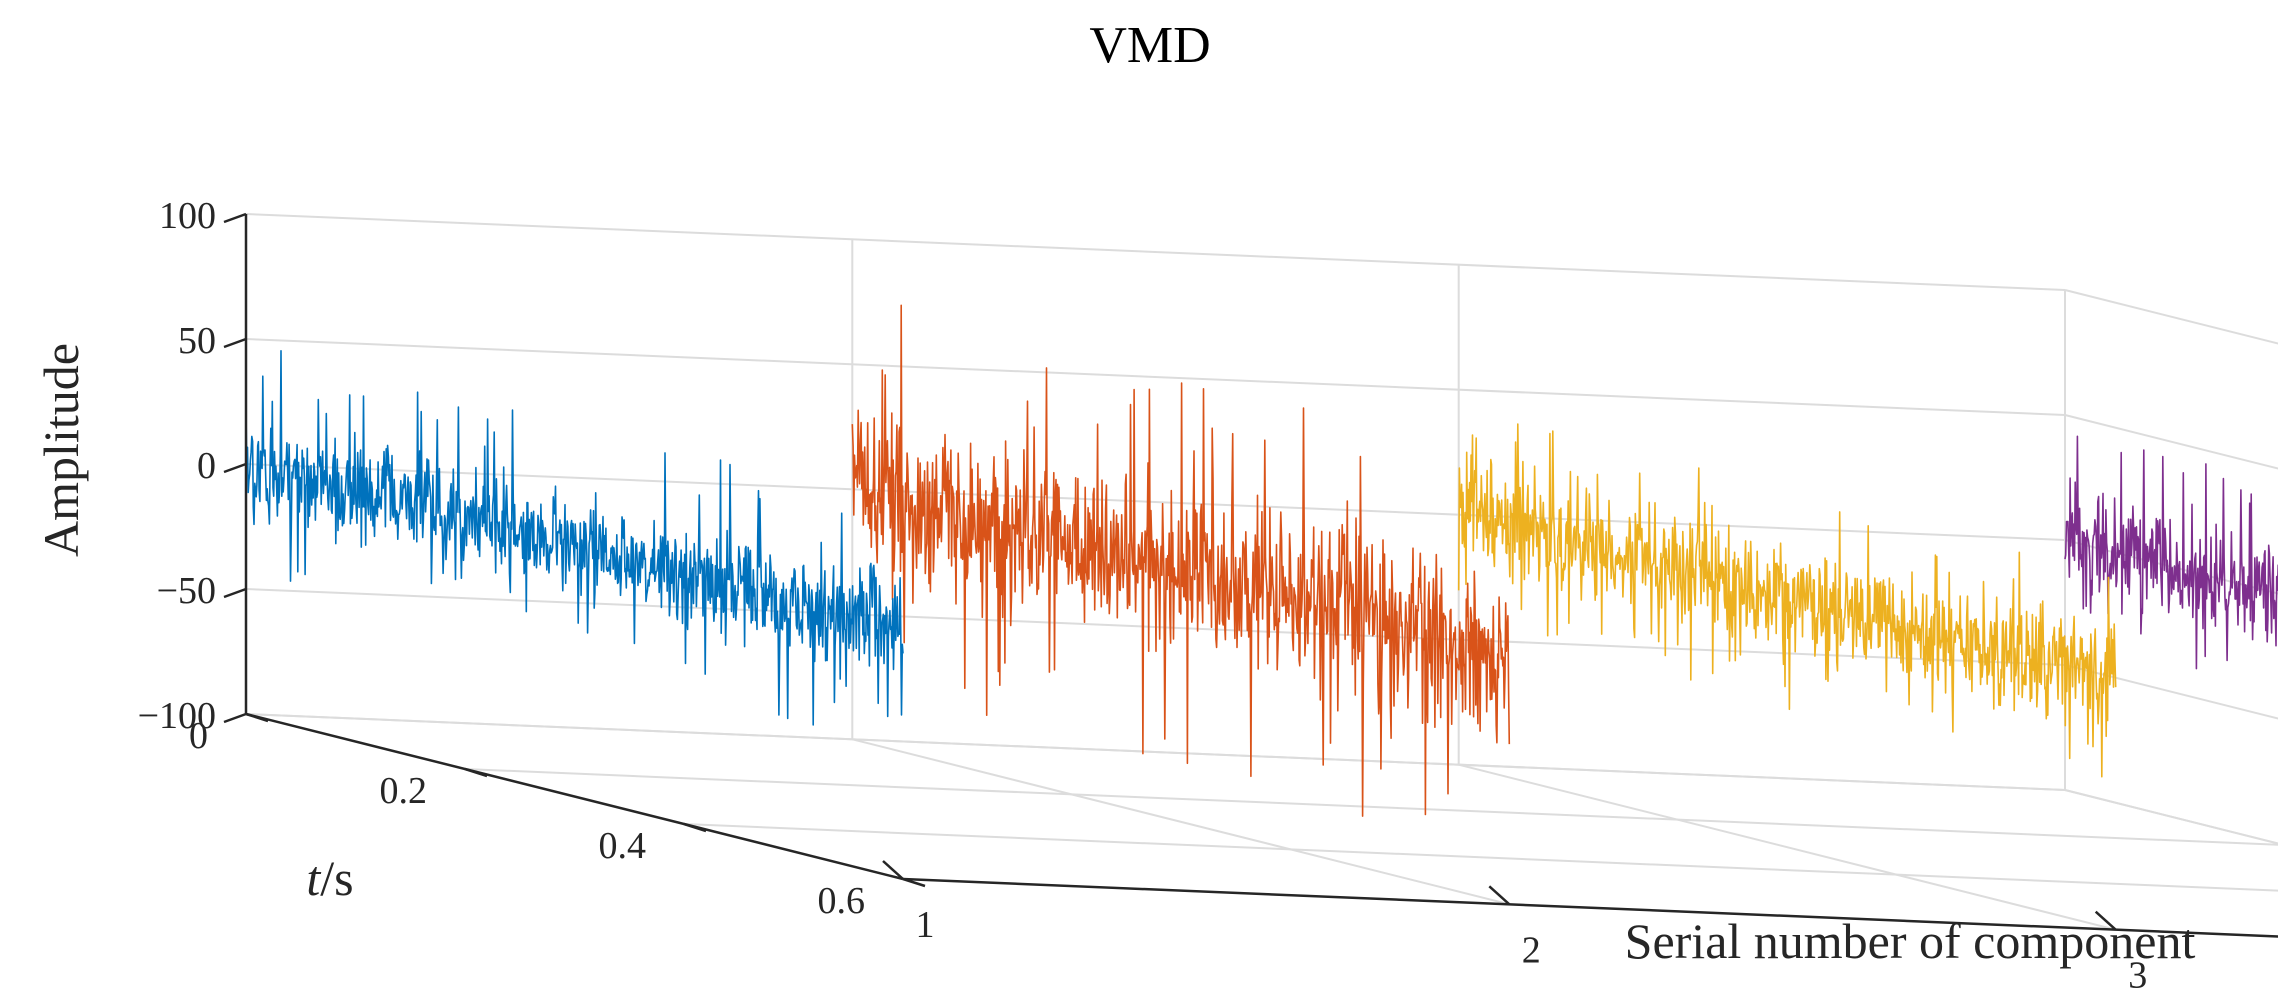 Image resolution: width=2278 pixels, height=1000 pixels. What do you see at coordinates (574, 796) in the screenshot?
I see `t-axis-line` at bounding box center [574, 796].